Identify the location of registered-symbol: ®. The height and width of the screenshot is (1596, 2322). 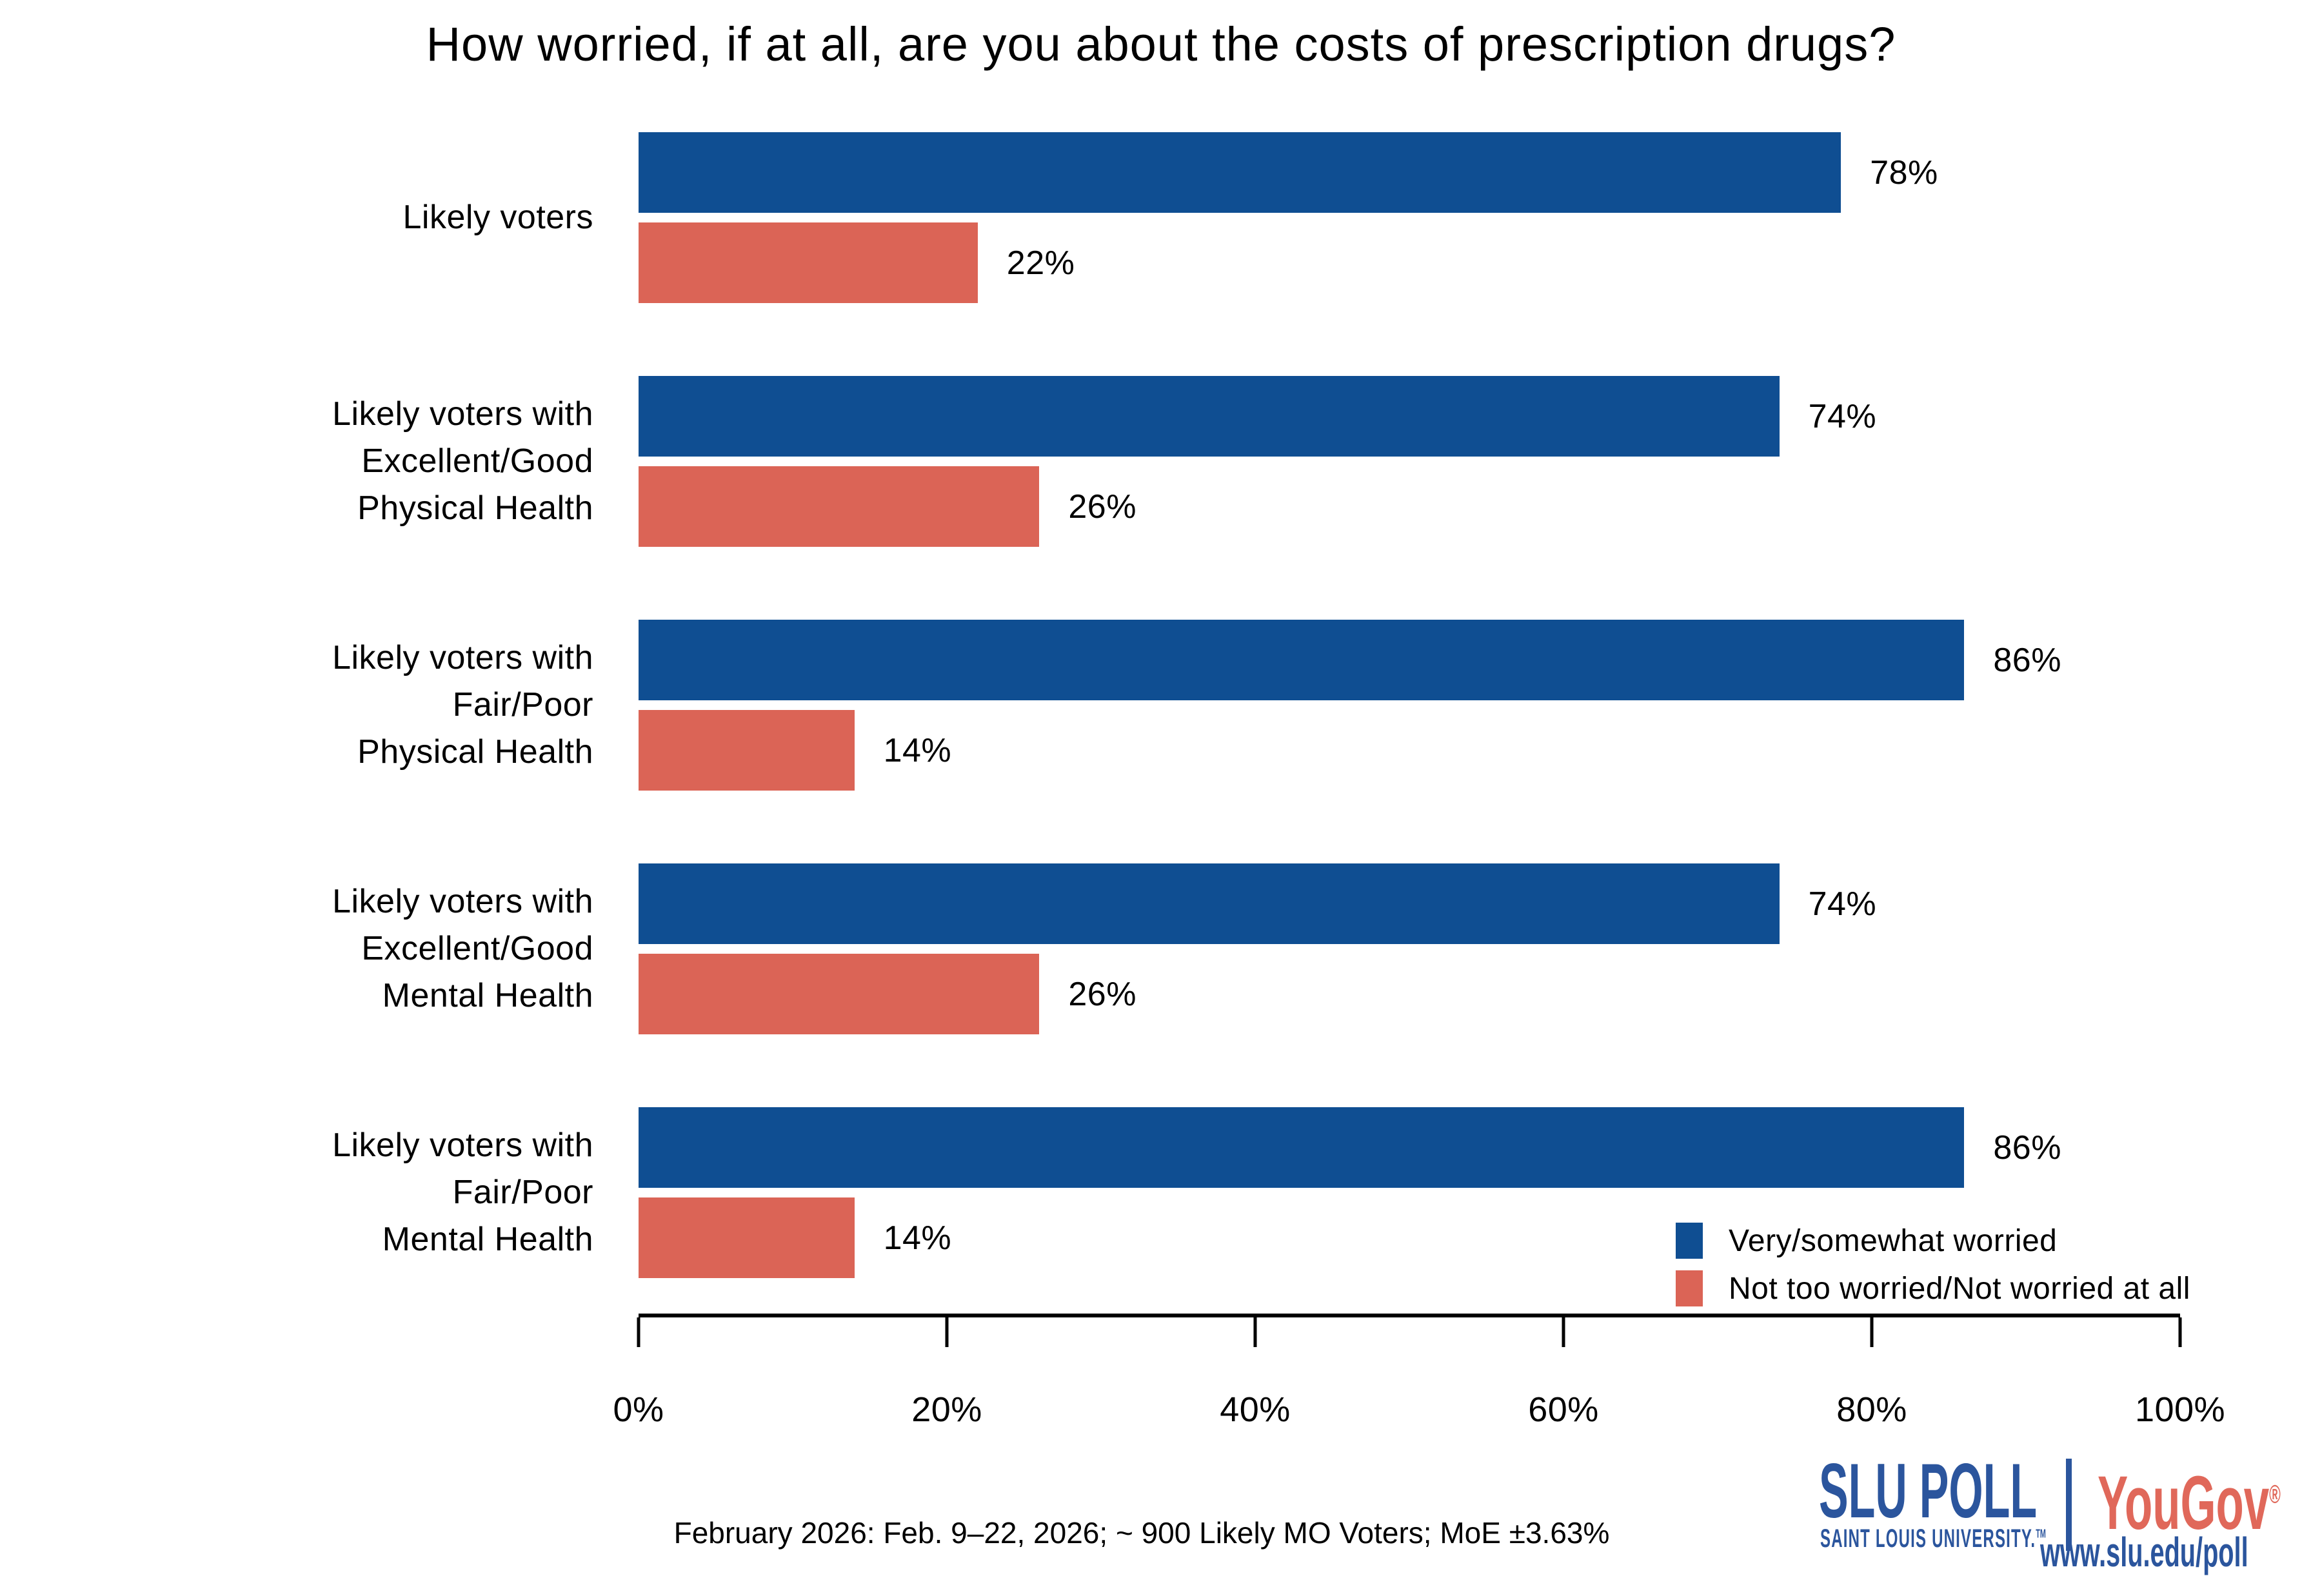
(2275, 1494).